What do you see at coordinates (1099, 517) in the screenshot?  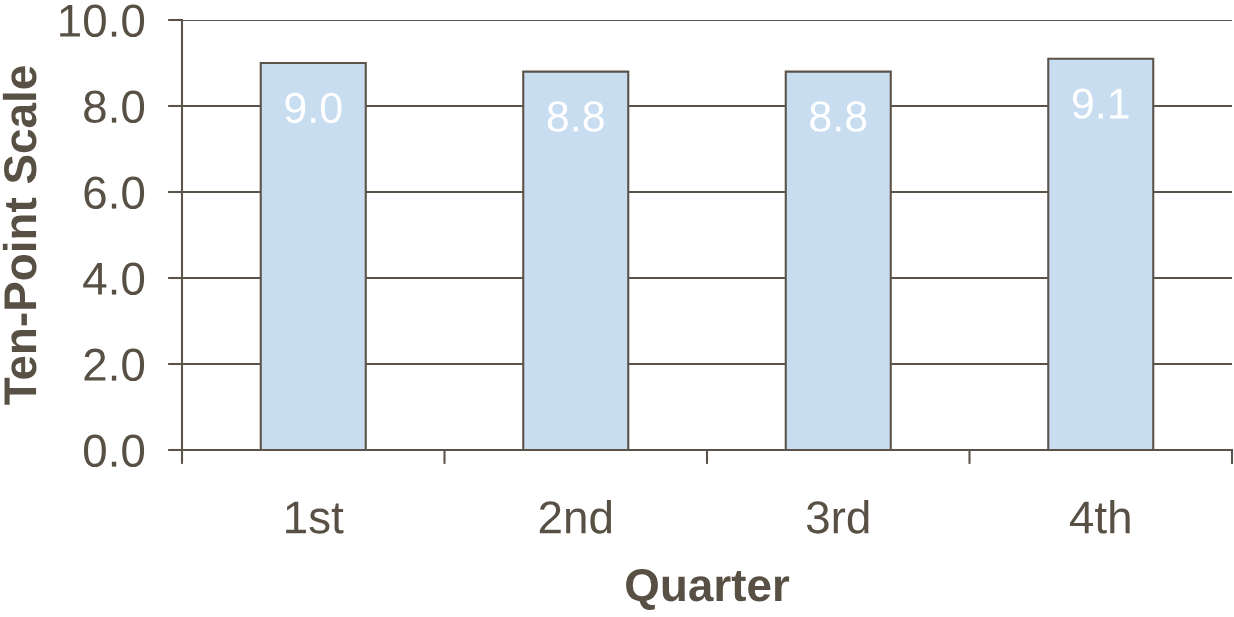 I see `x-tick-label: 4th` at bounding box center [1099, 517].